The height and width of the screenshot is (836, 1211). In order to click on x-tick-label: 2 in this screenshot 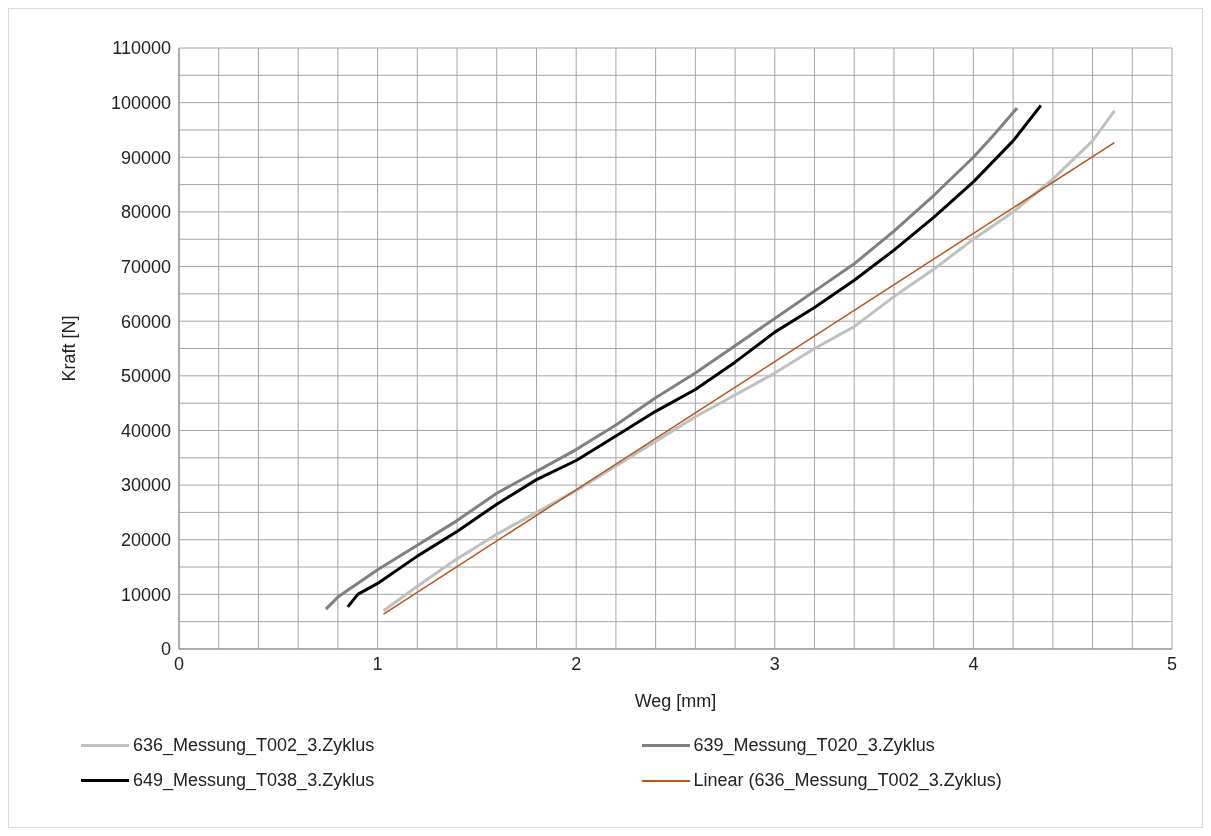, I will do `click(576, 663)`.